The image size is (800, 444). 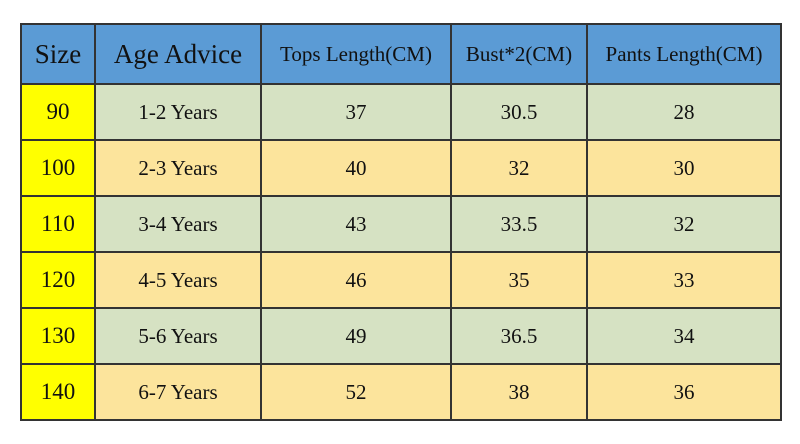 I want to click on cell-tops: 49, so click(x=356, y=336).